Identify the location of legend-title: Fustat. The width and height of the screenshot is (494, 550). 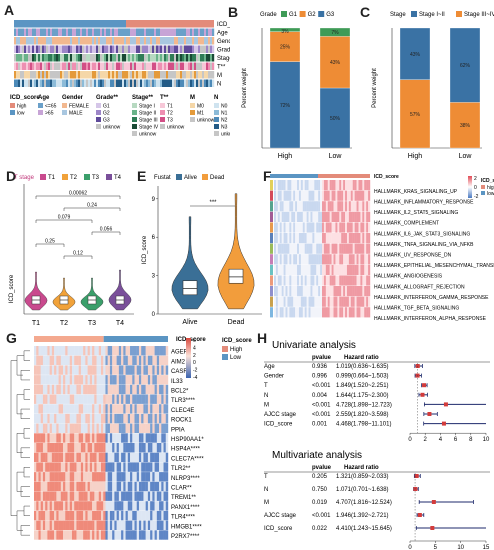
(162, 178).